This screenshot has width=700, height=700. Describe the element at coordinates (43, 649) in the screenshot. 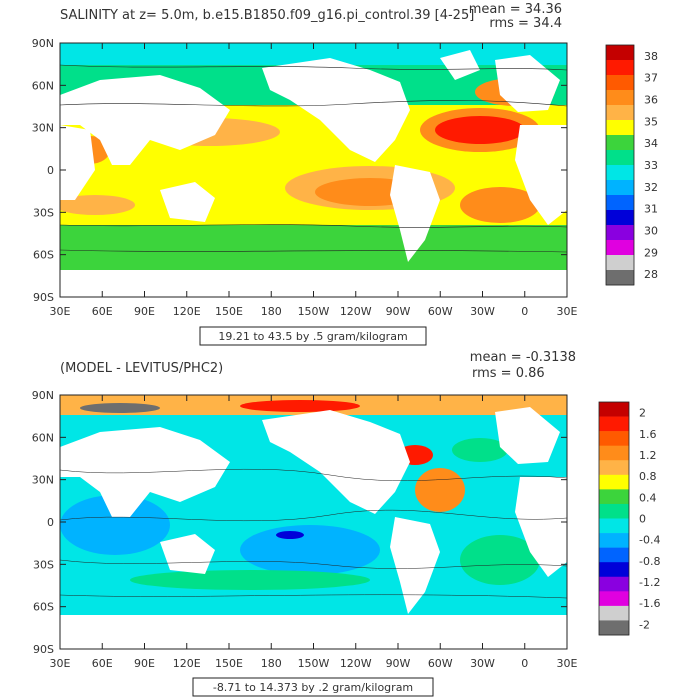

I see `y-tick-label: 90S` at that location.